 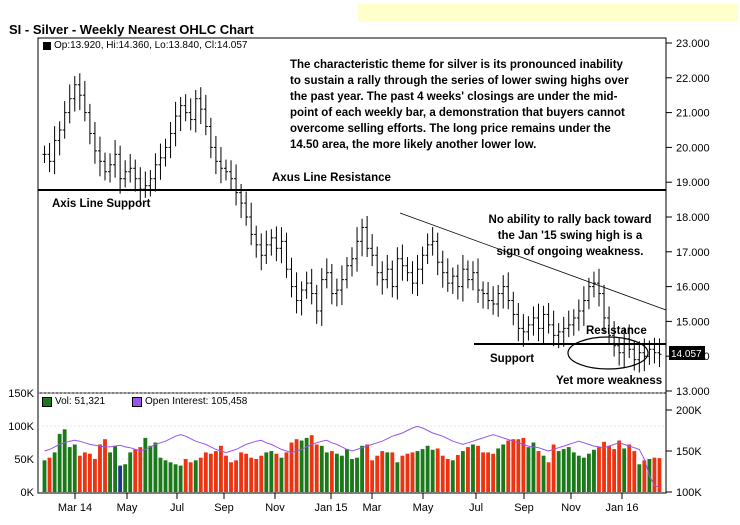 I want to click on price-tick-label: 19.000, so click(x=693, y=183).